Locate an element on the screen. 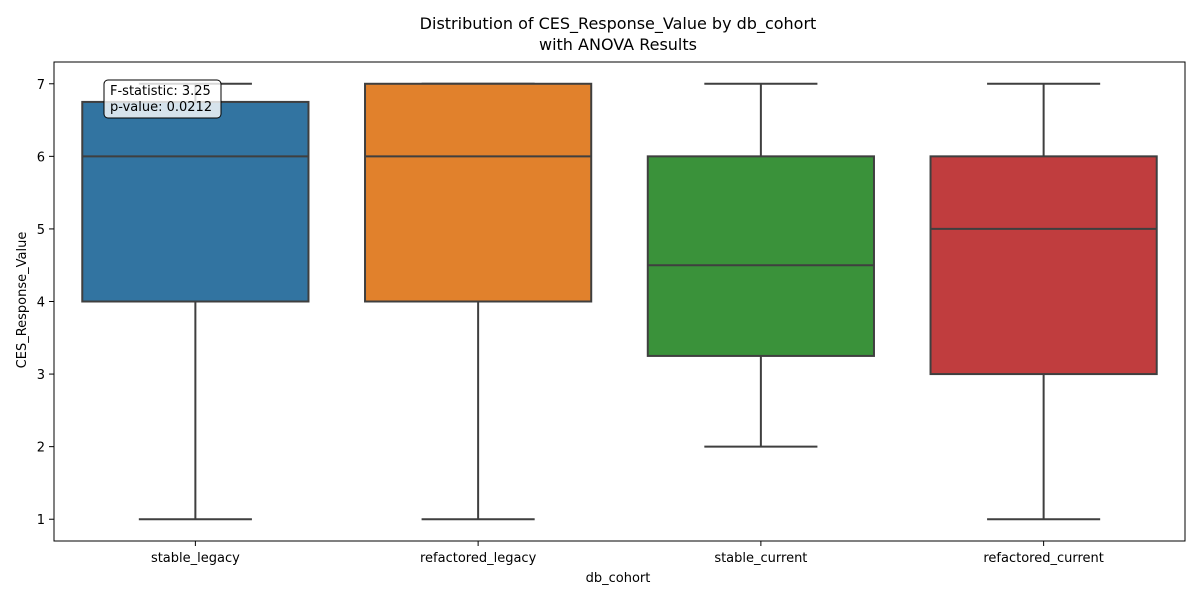 This screenshot has width=1200, height=600. x-tick-label-stable-current: stable_current is located at coordinates (760, 558).